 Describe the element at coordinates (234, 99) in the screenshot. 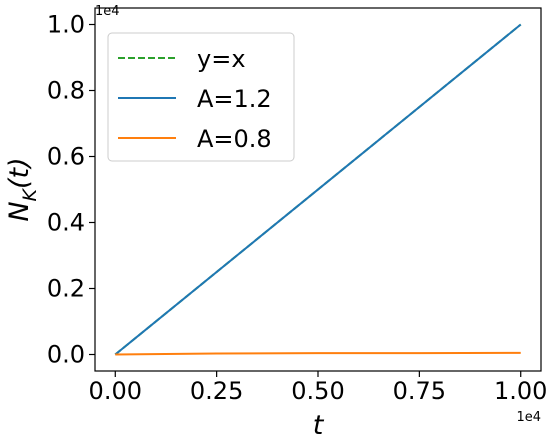

I see `legend-label: A=1.2` at that location.